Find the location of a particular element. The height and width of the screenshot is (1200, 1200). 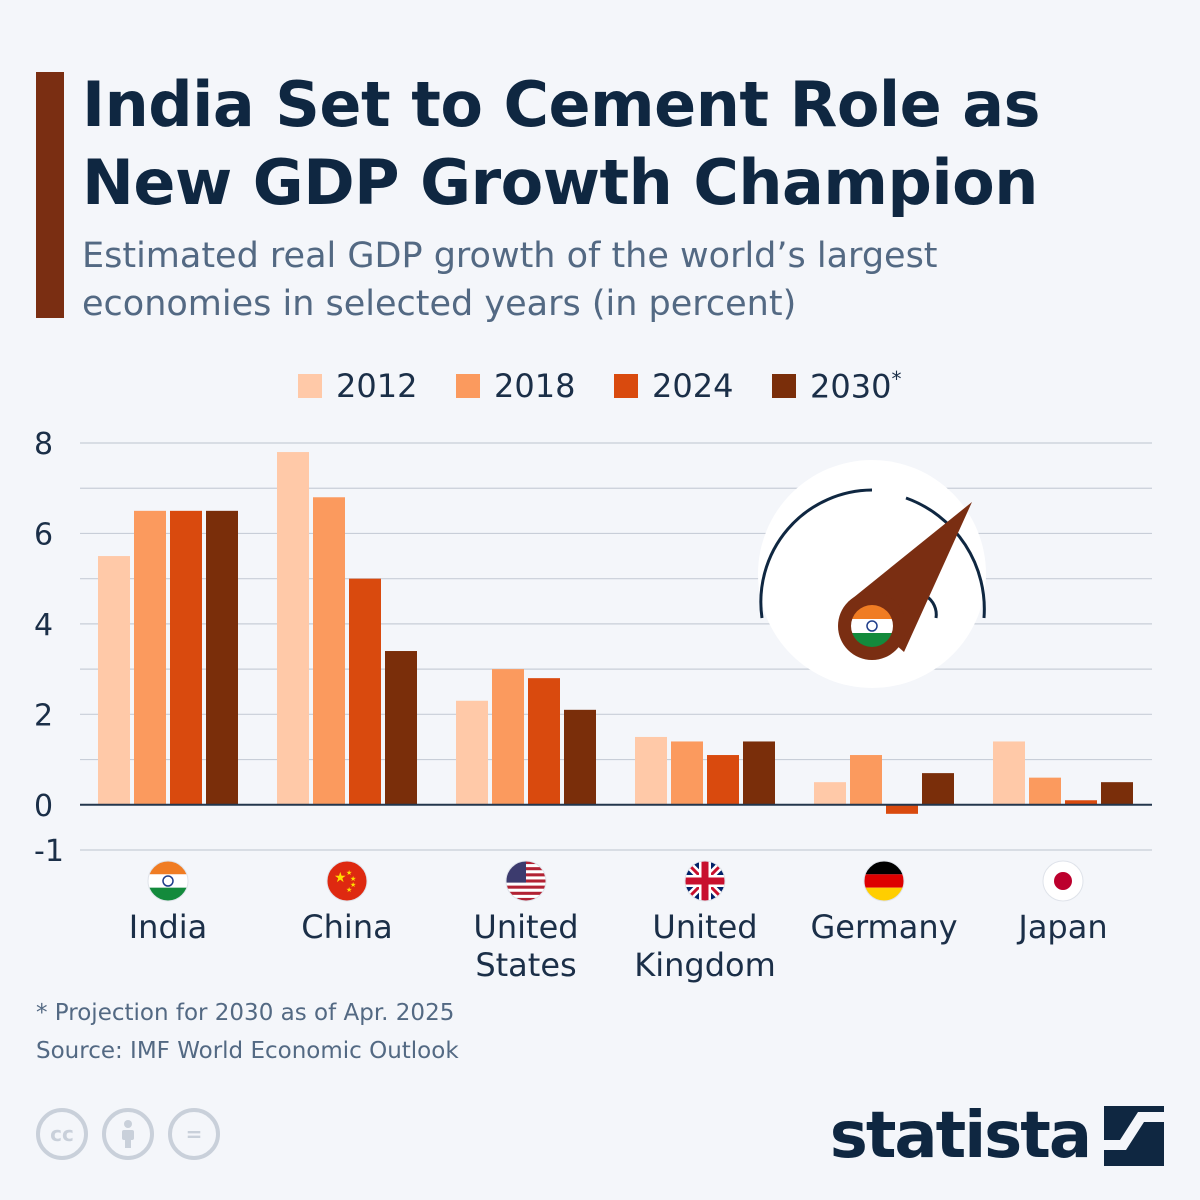

legend-item-2024: 2024 is located at coordinates (673, 386).